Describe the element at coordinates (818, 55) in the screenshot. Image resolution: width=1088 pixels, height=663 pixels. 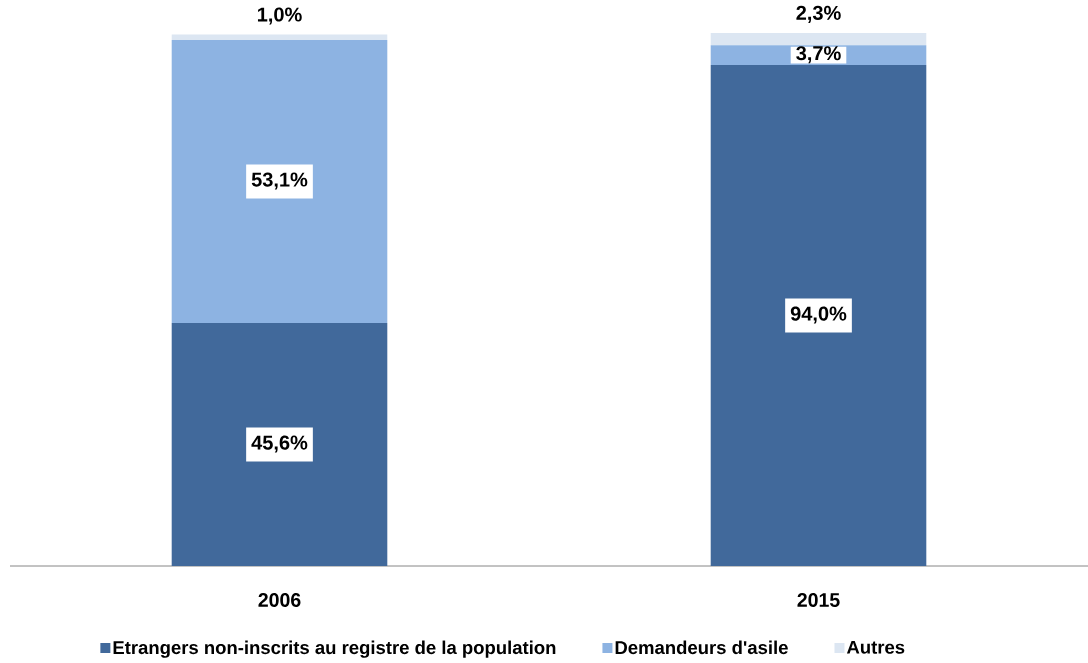
I see `data-label: 3,7%` at that location.